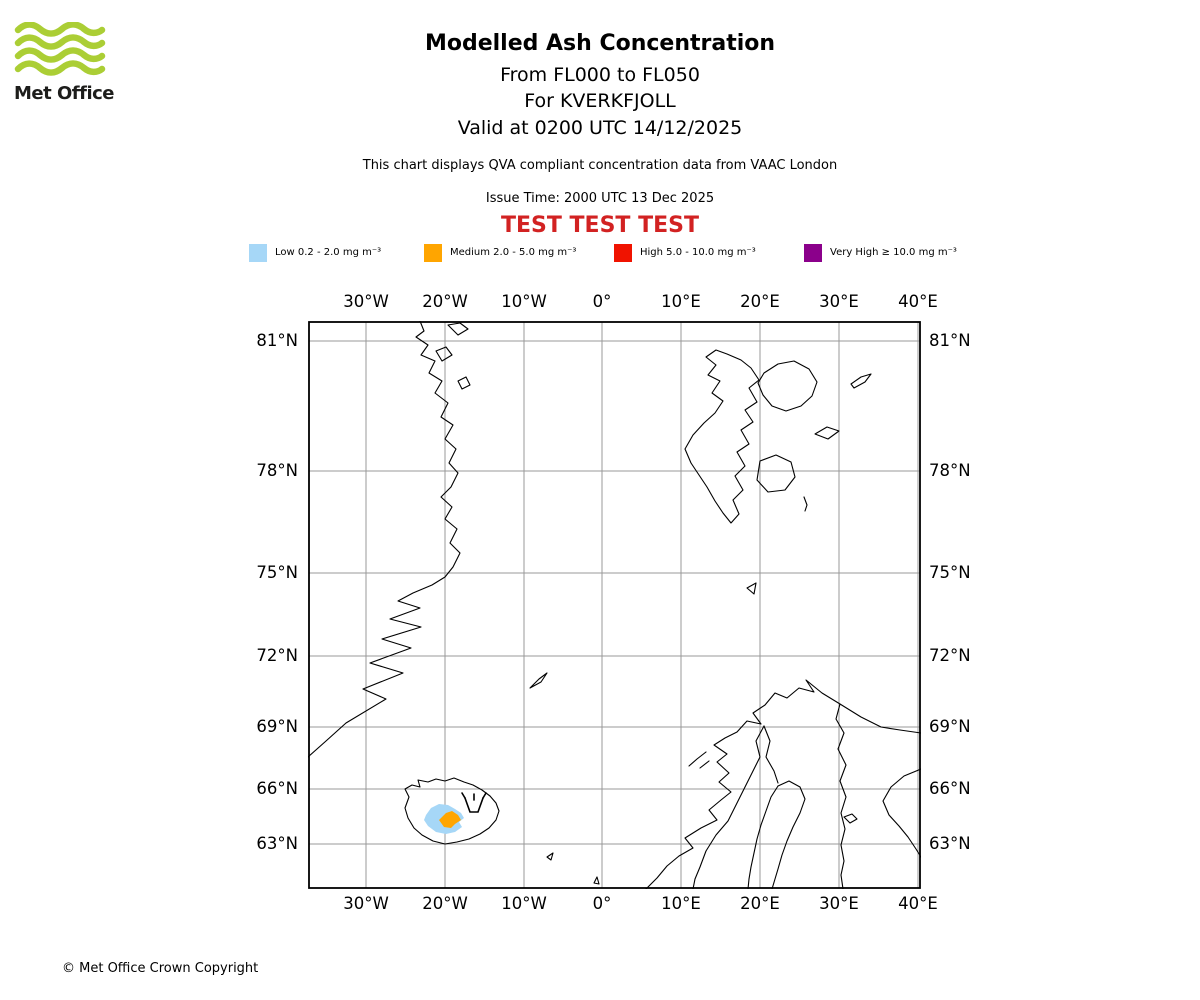  I want to click on copyright-notice: © Met Office Crown Copyright, so click(160, 968).